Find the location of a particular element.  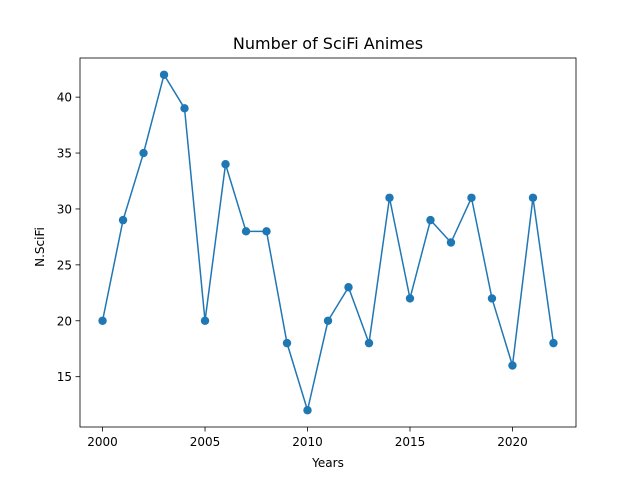

data-point-2019 is located at coordinates (492, 298).